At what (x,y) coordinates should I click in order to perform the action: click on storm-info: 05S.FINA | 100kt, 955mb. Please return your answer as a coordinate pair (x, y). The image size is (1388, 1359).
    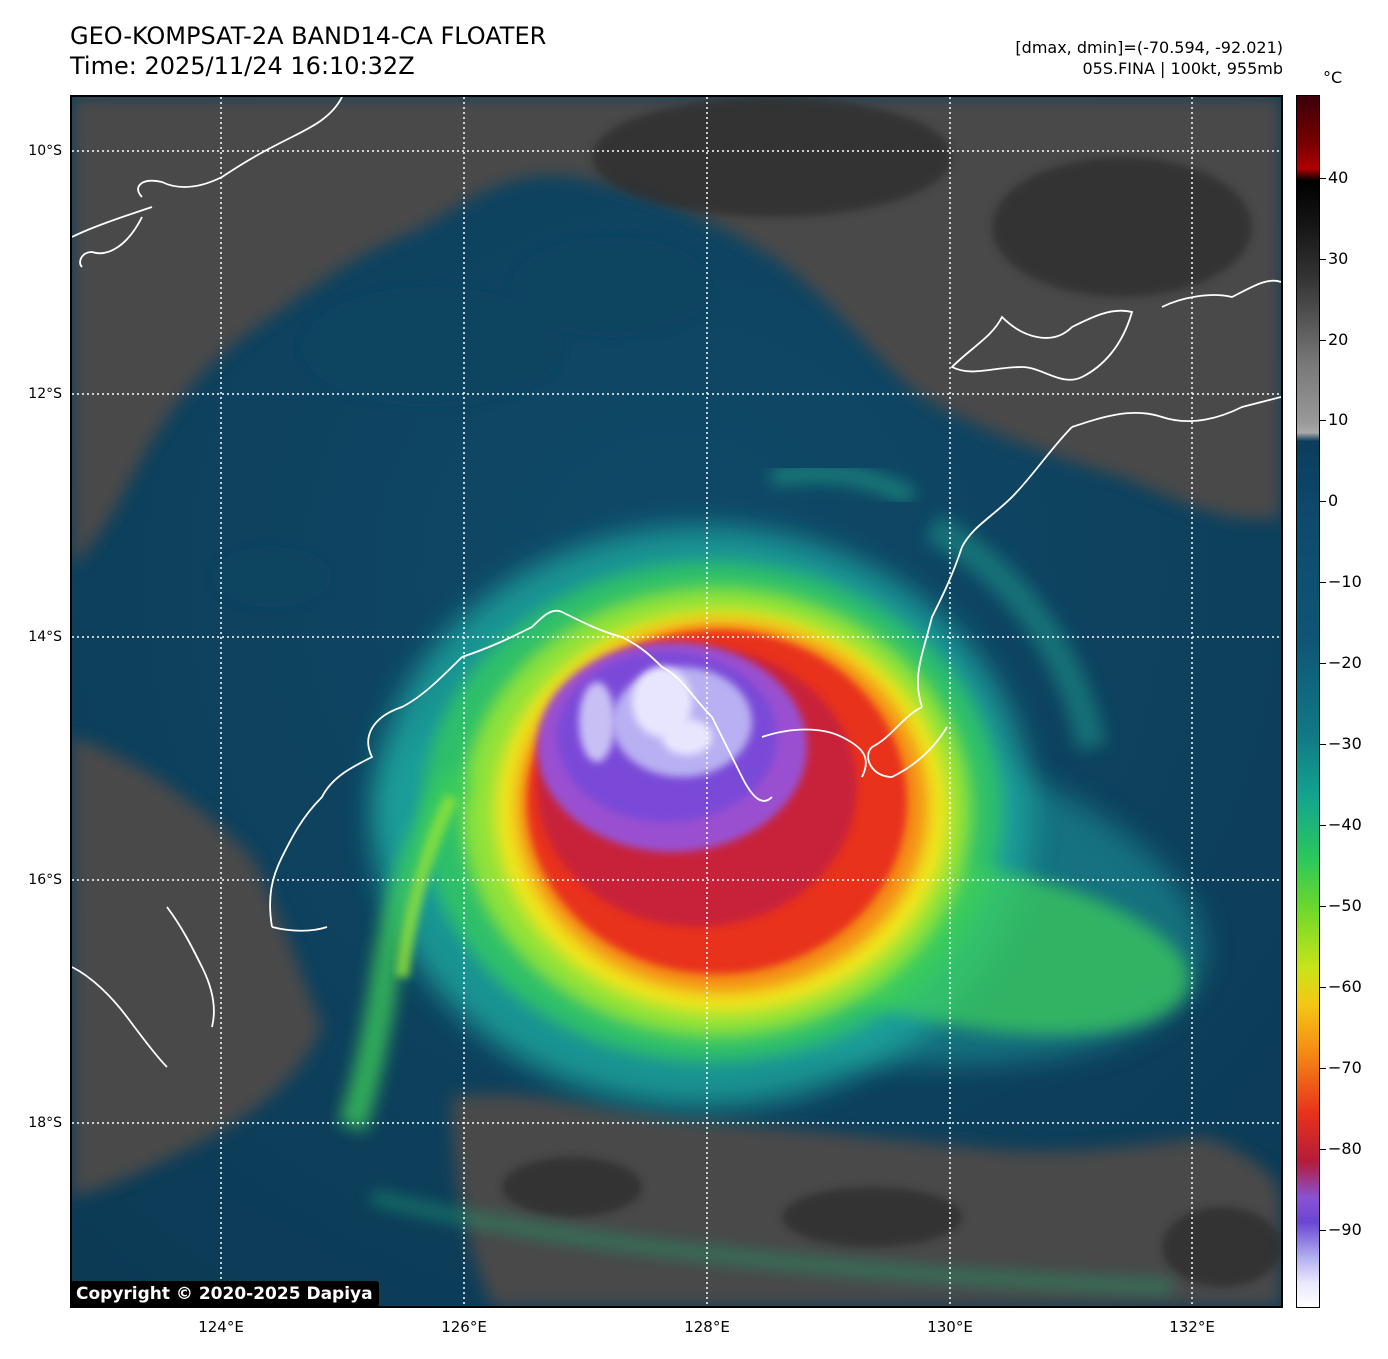
    Looking at the image, I should click on (1182, 68).